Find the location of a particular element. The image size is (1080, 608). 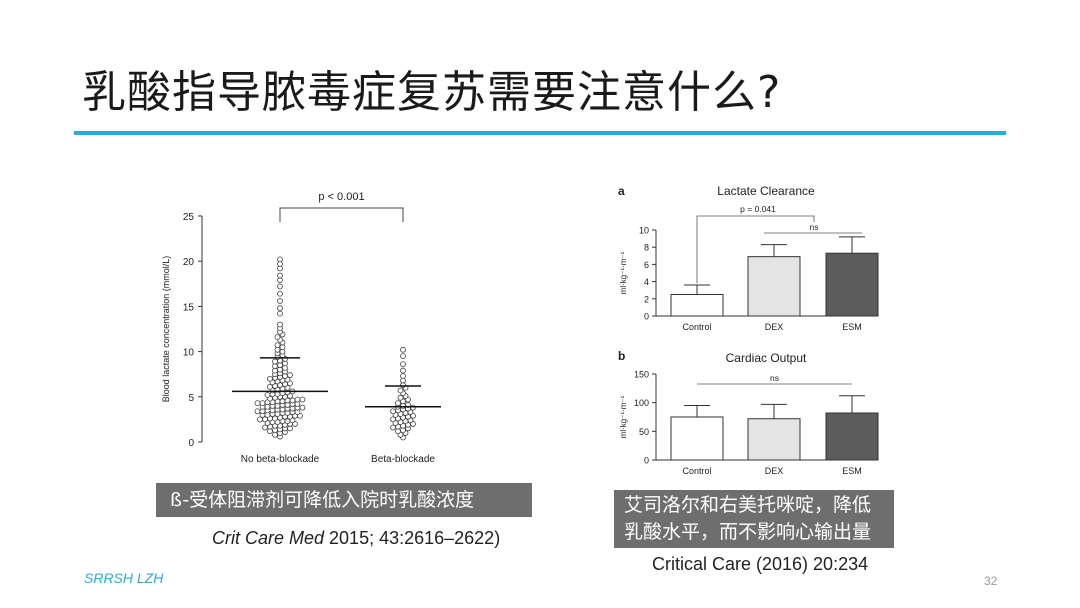

page-number: 32 is located at coordinates (991, 581).